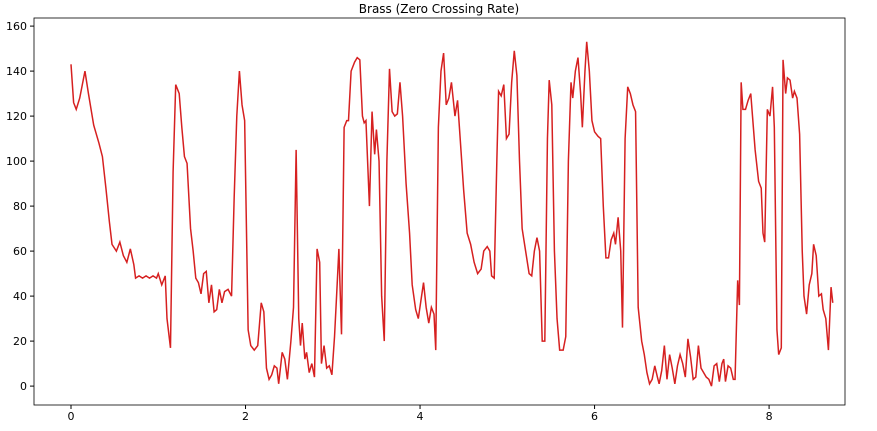  I want to click on x-tick-label: 6, so click(594, 416).